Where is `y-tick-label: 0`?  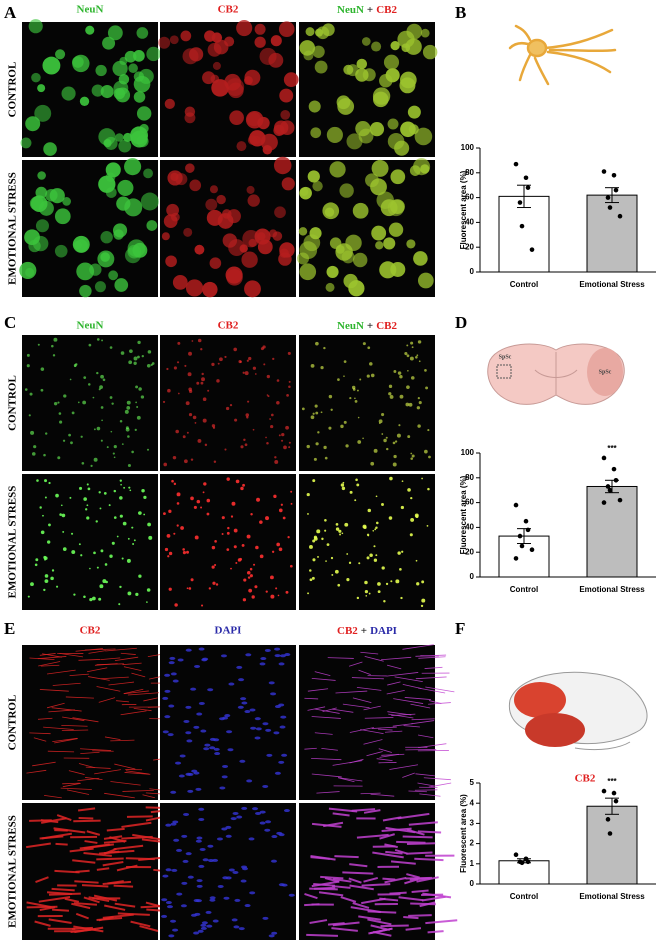 y-tick-label: 0 is located at coordinates (472, 883).